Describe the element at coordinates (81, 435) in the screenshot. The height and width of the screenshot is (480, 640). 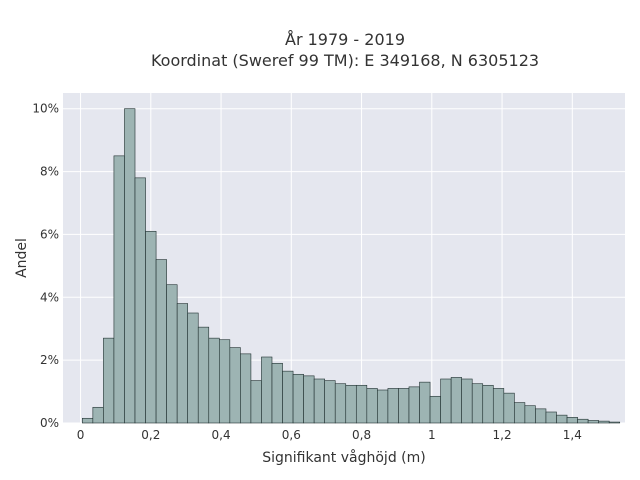
I see `x-tick-label: 0` at that location.